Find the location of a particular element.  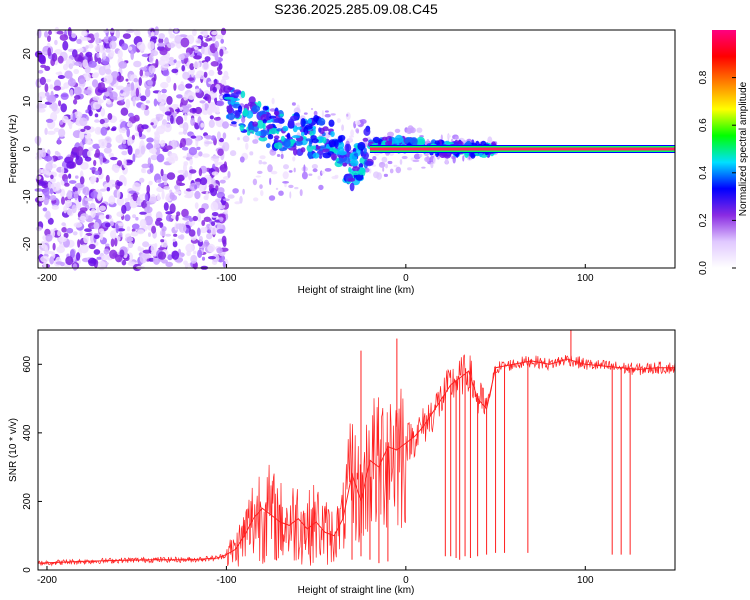

spectrogram-y-label: Frequency (Hz) is located at coordinates (13, 149).